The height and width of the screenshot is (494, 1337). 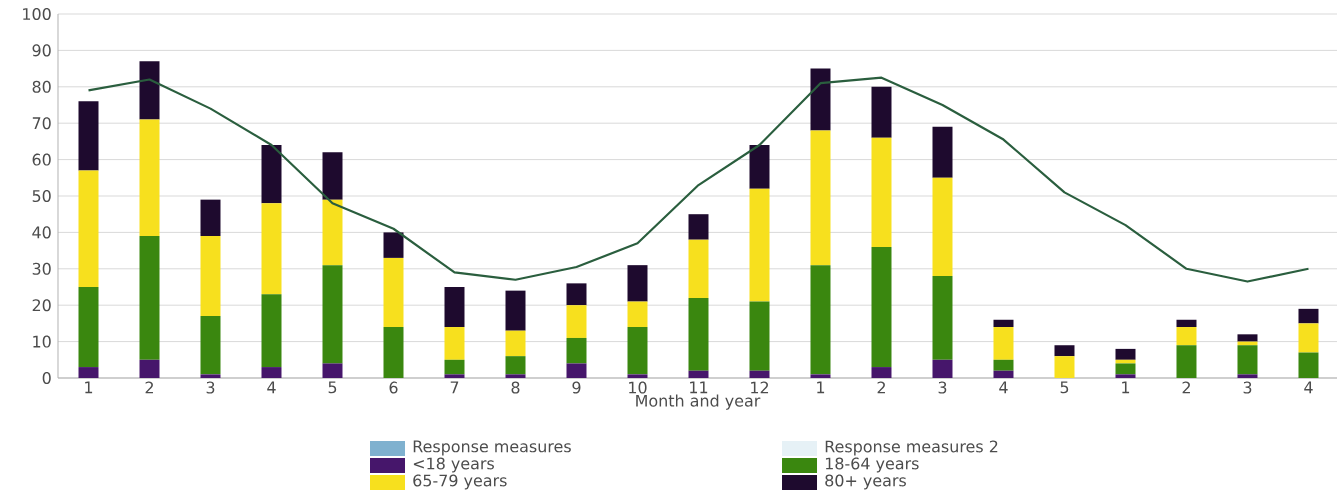 What do you see at coordinates (911, 448) in the screenshot?
I see `legend-label: Response measures 2` at bounding box center [911, 448].